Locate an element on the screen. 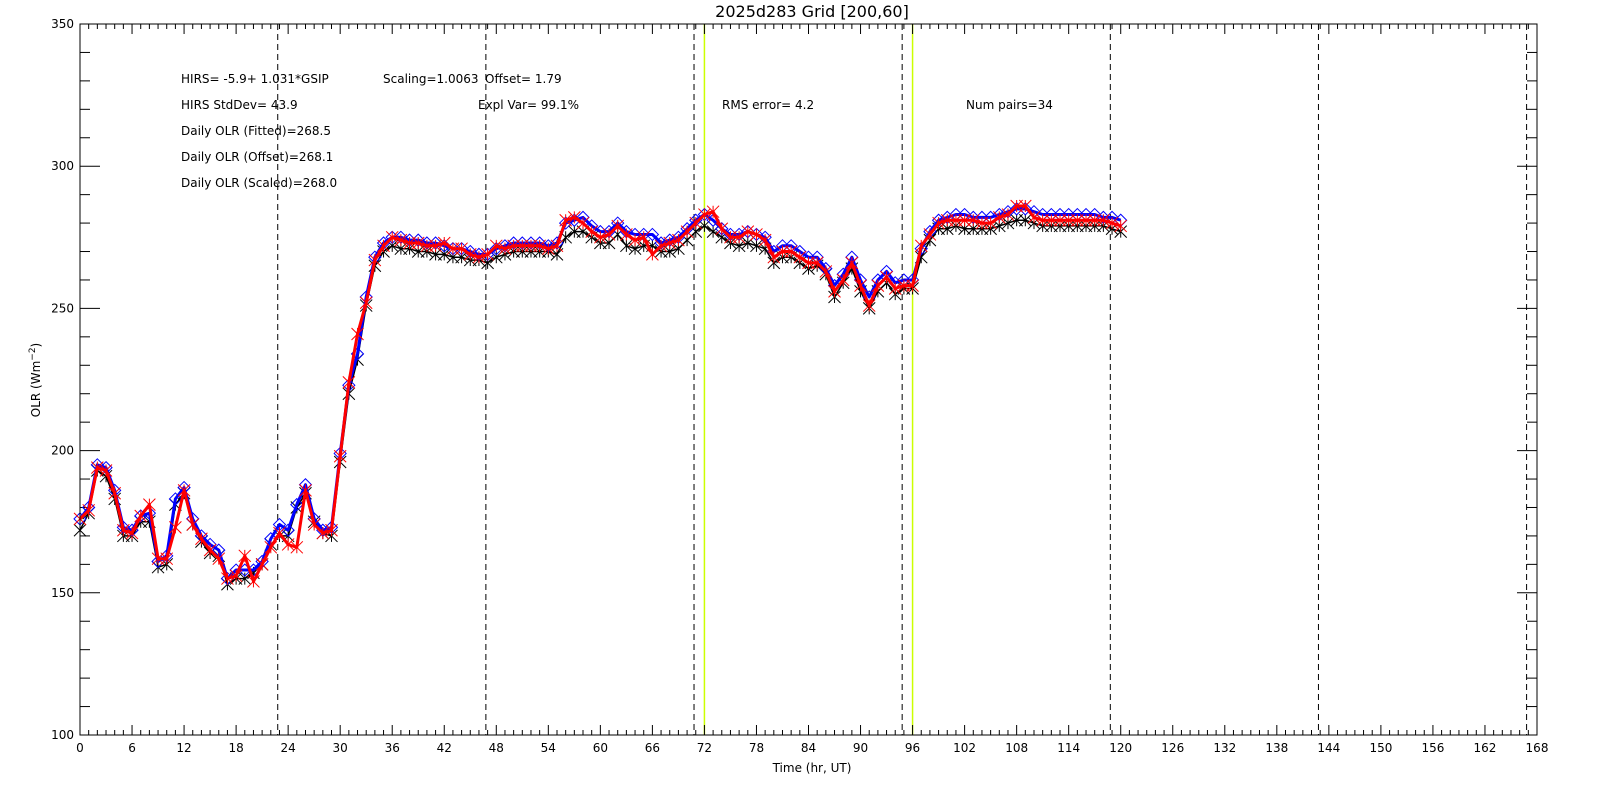 The height and width of the screenshot is (800, 1600). y-tick-label: 350 is located at coordinates (62, 24).